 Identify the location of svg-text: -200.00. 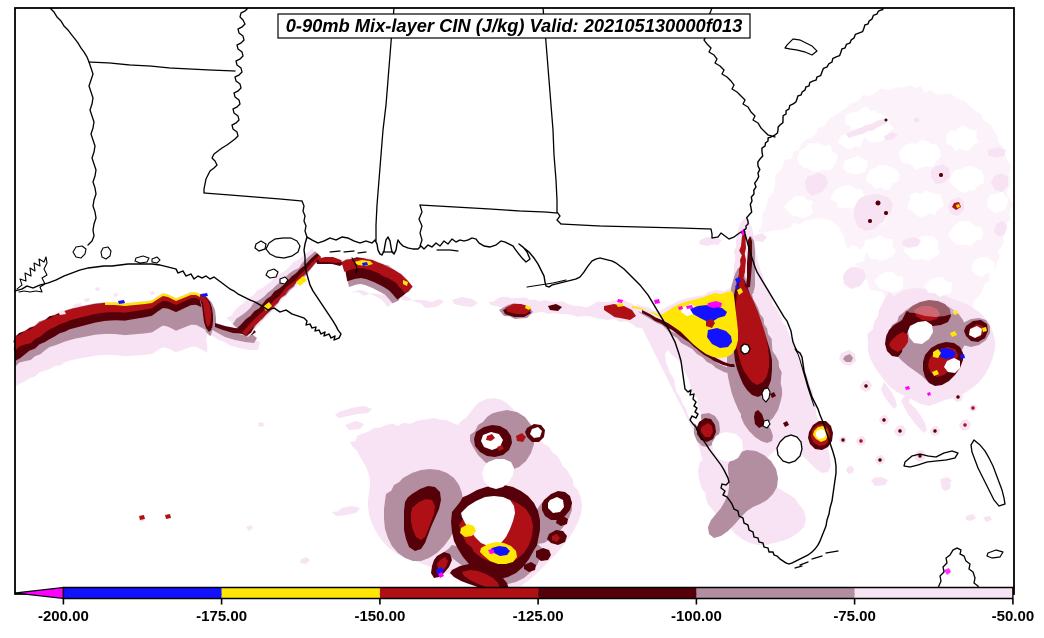
(63, 616).